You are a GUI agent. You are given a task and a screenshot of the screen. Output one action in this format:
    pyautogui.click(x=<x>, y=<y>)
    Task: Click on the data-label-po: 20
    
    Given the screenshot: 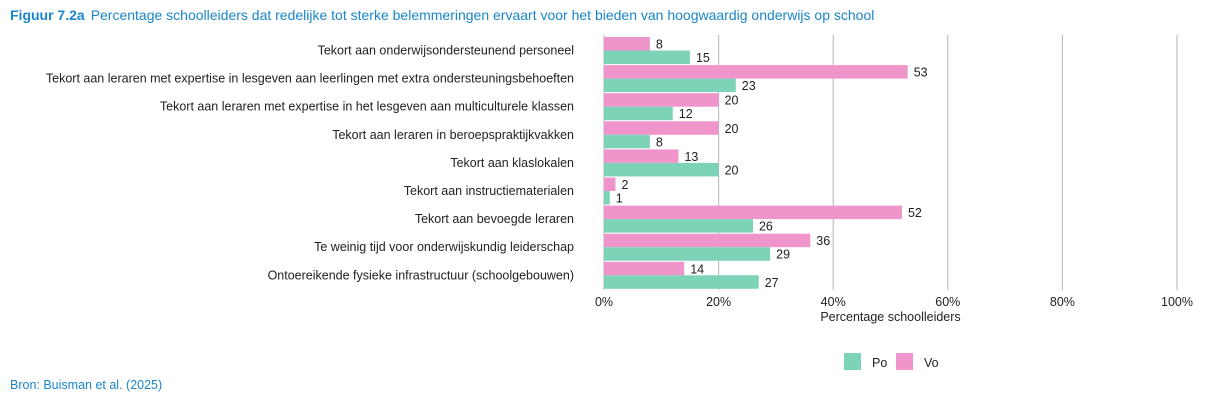 What is the action you would take?
    pyautogui.click(x=732, y=170)
    